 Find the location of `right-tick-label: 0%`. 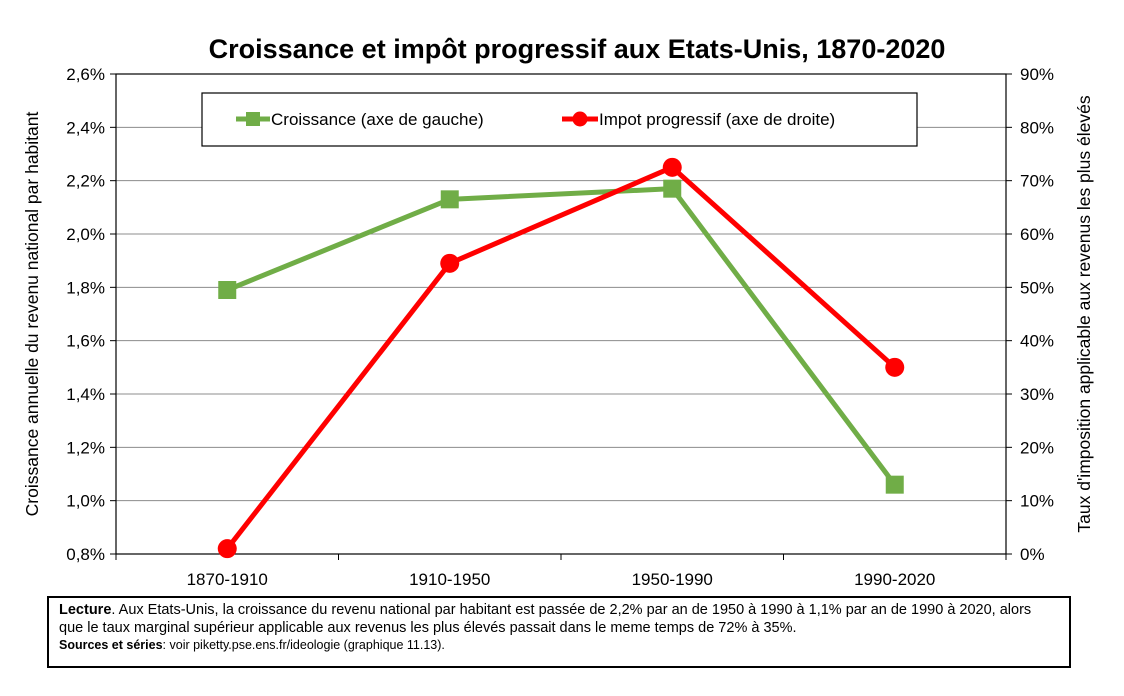

right-tick-label: 0% is located at coordinates (1032, 554).